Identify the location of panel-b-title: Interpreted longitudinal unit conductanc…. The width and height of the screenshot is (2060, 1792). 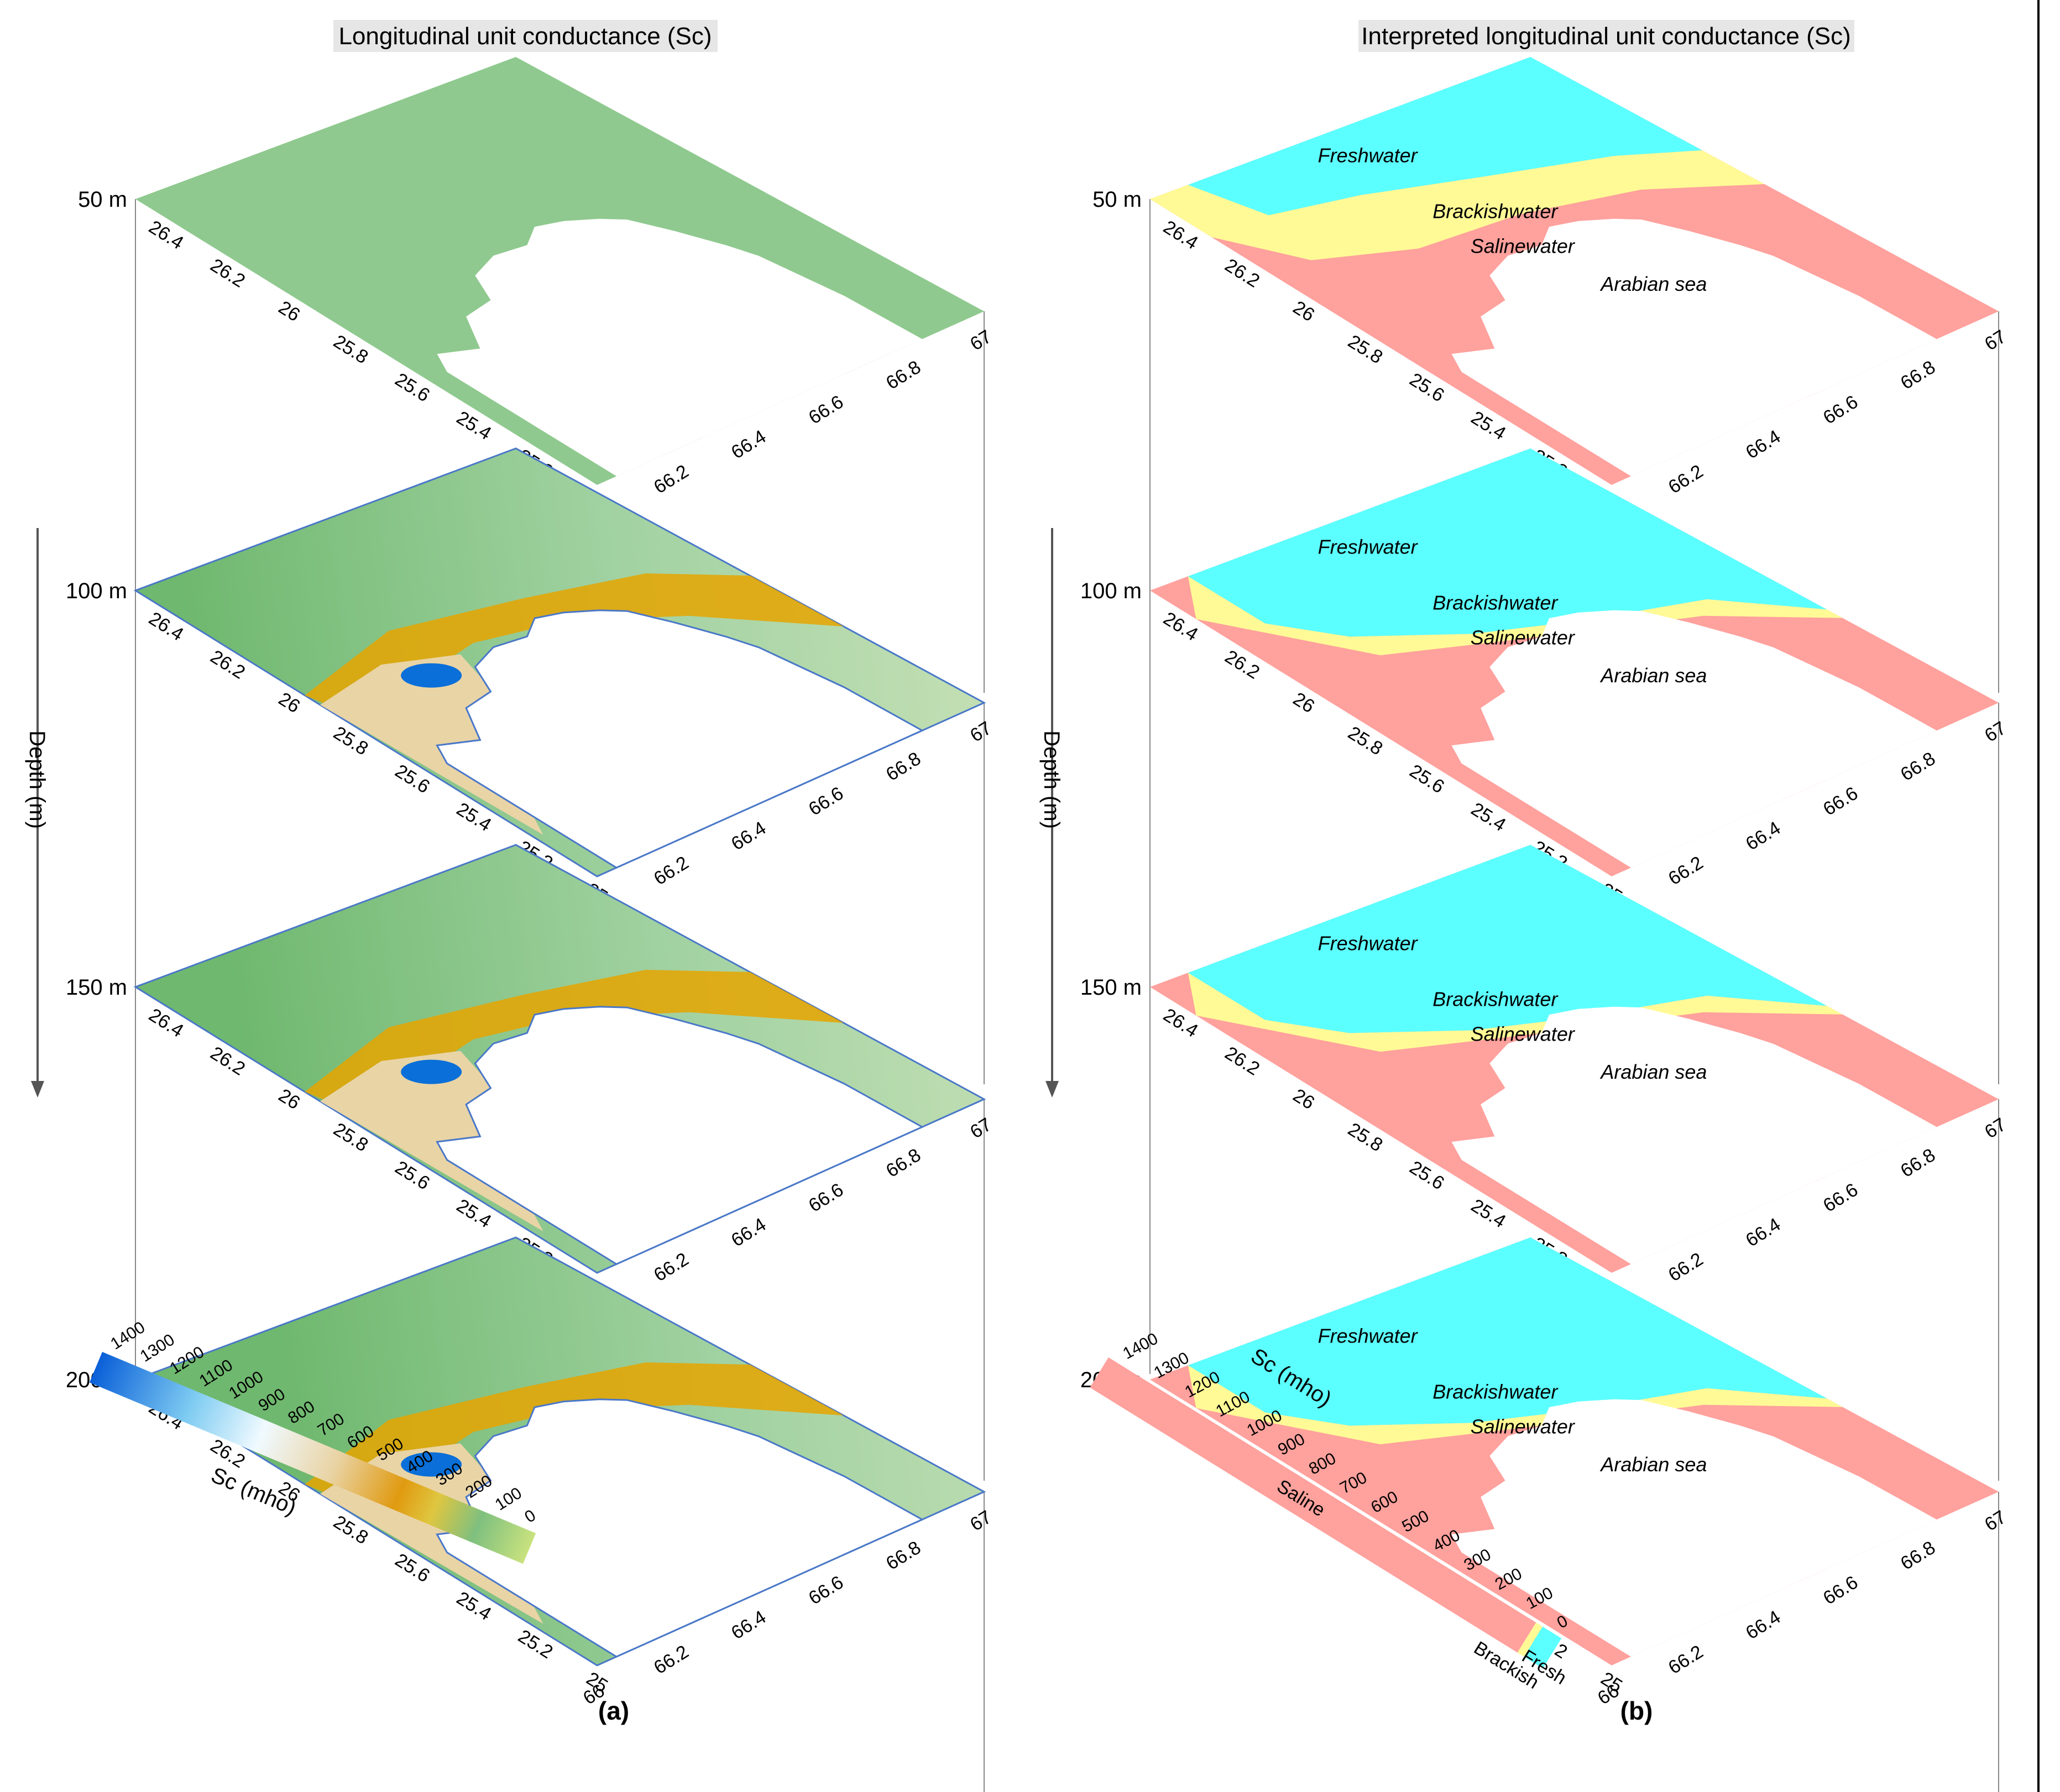
(1605, 36).